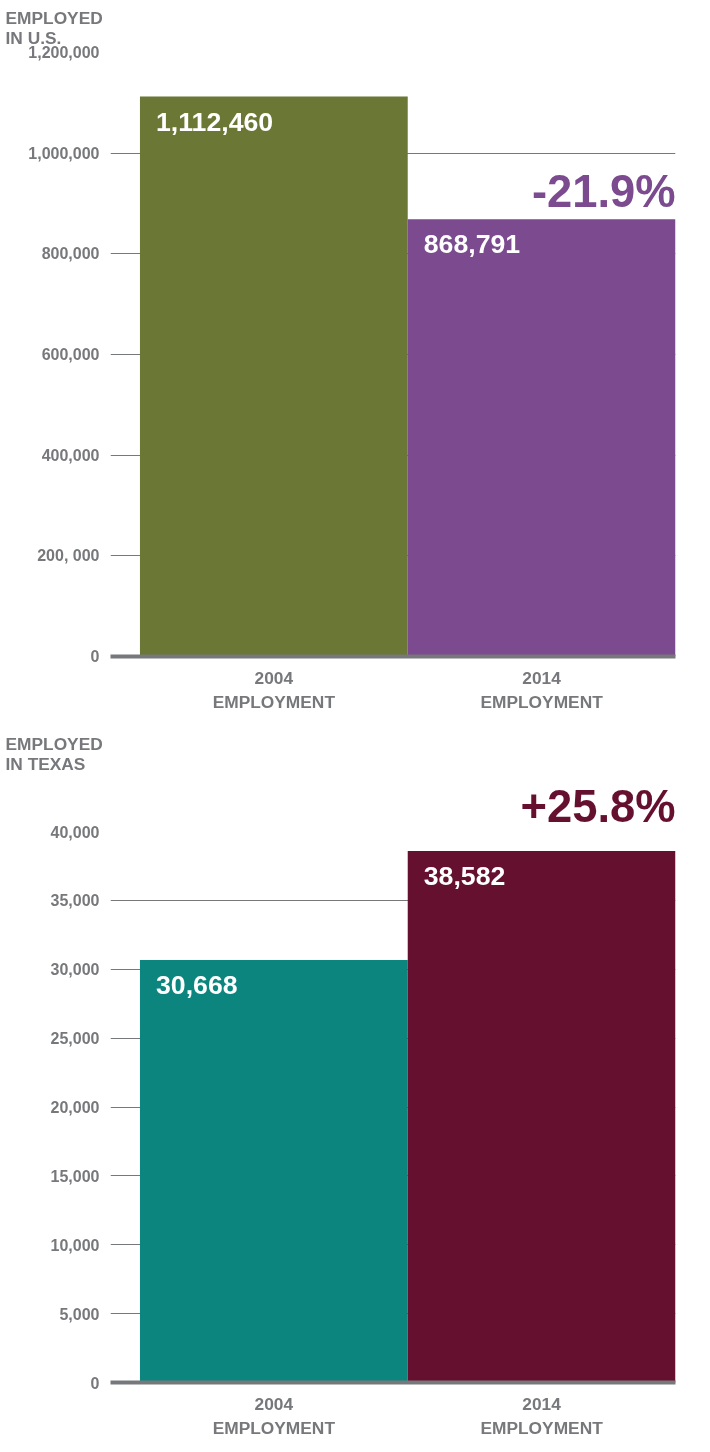  I want to click on annotation: -21.9%, so click(603, 192).